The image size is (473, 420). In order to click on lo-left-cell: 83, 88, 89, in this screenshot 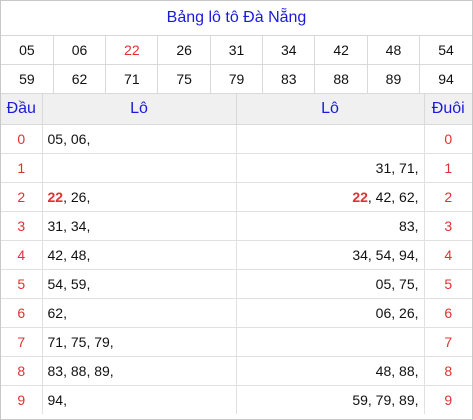, I will do `click(139, 371)`.